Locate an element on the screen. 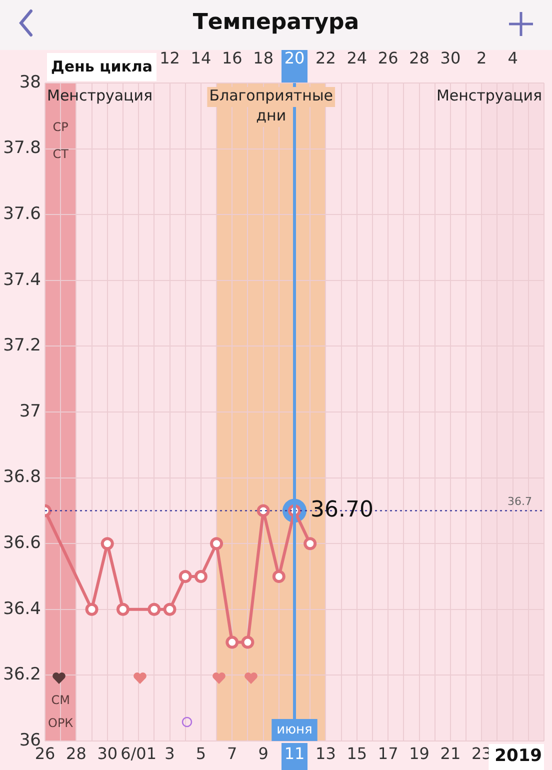 The width and height of the screenshot is (552, 770). x-tick-label: 6/01 is located at coordinates (138, 753).